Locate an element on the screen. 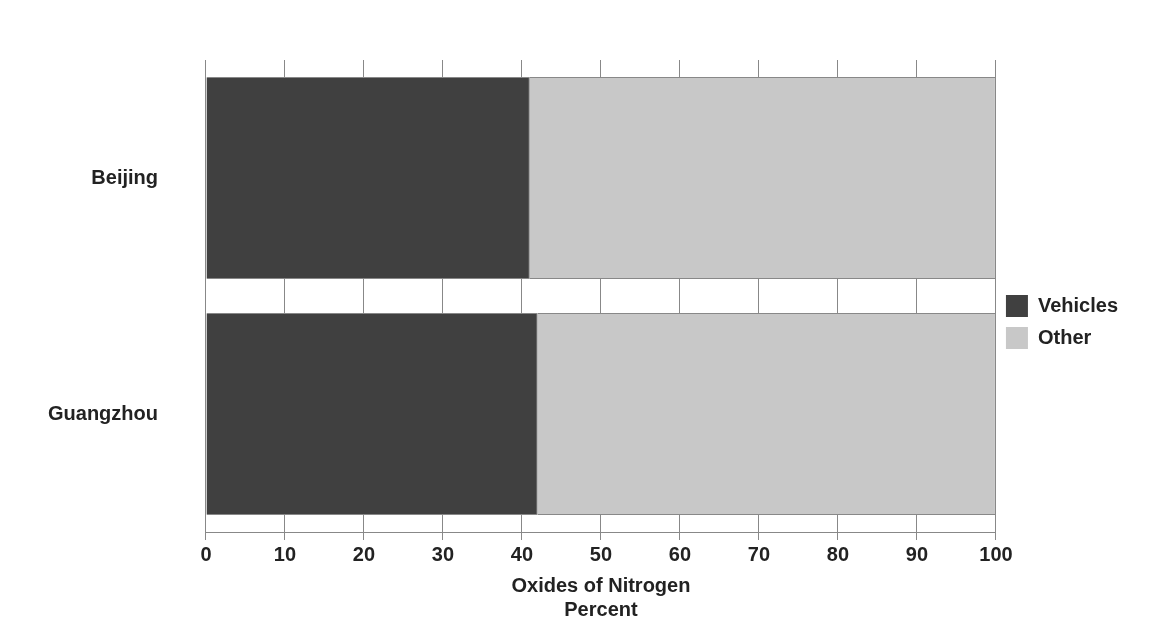 This screenshot has width=1149, height=636. legend-label: Other is located at coordinates (1064, 336).